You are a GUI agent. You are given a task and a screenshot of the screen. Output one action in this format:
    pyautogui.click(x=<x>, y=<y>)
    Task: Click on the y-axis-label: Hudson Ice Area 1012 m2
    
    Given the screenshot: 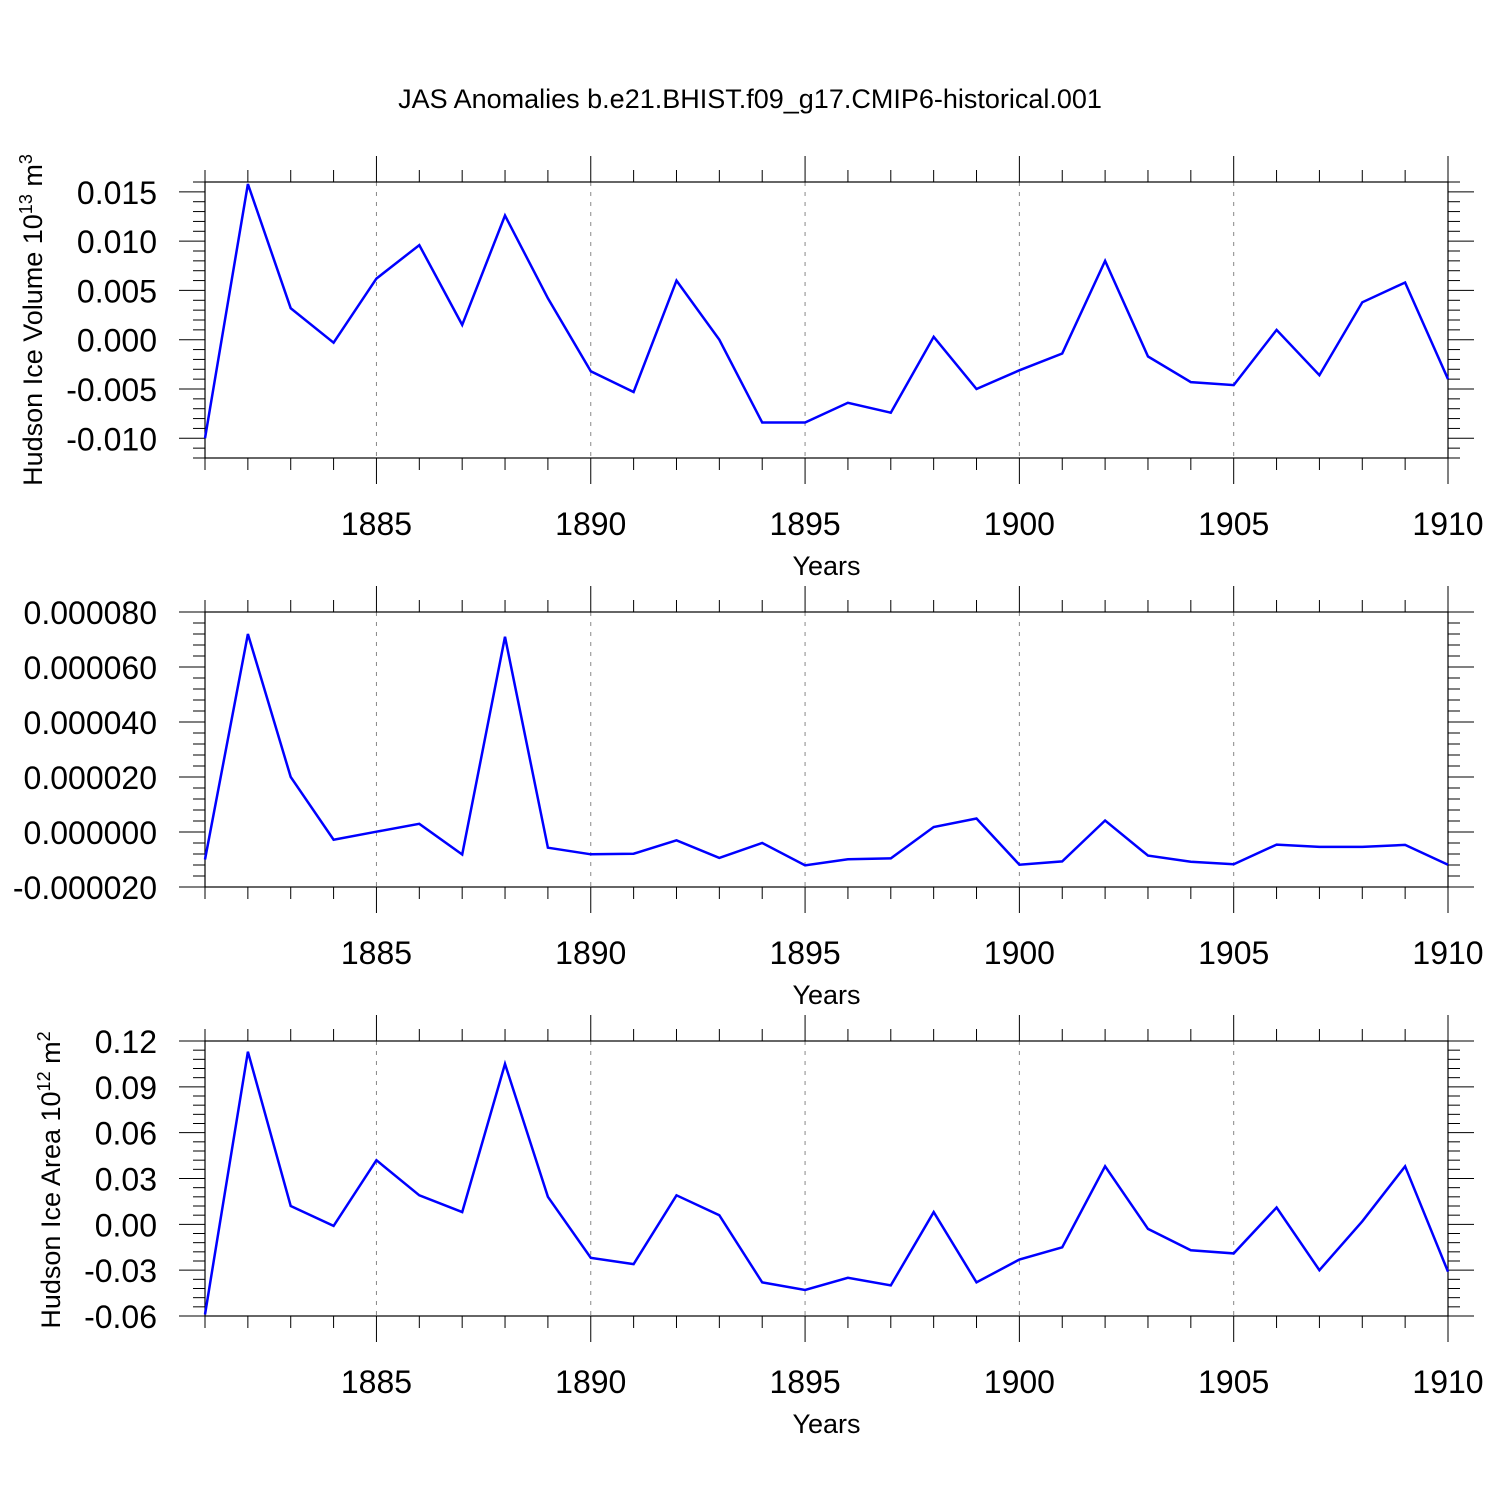 What is the action you would take?
    pyautogui.click(x=50, y=1179)
    